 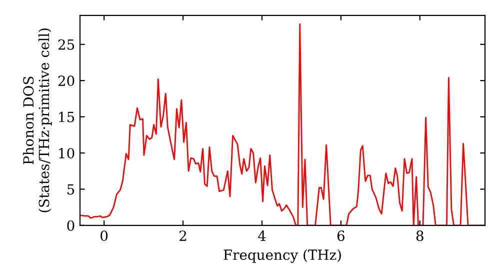 What do you see at coordinates (183, 235) in the screenshot?
I see `x-tick-label: 2` at bounding box center [183, 235].